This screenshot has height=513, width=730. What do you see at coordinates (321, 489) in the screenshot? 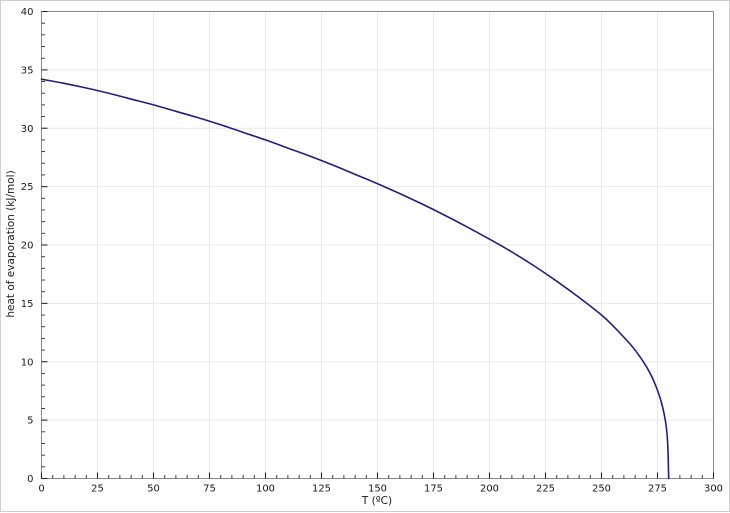
I see `x-tick-label: 125` at bounding box center [321, 489].